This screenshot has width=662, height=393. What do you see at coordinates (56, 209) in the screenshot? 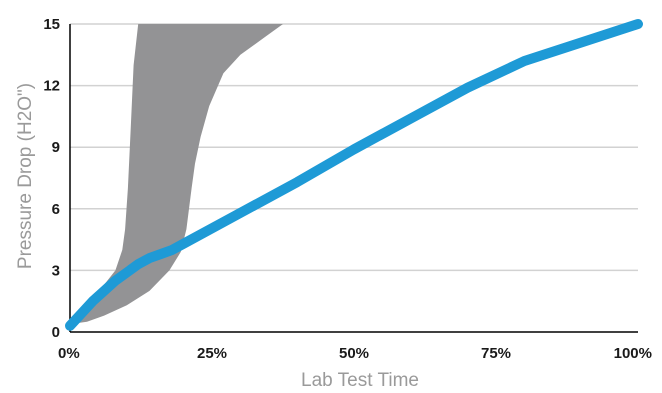
I see `y-tick-label: 6` at bounding box center [56, 209].